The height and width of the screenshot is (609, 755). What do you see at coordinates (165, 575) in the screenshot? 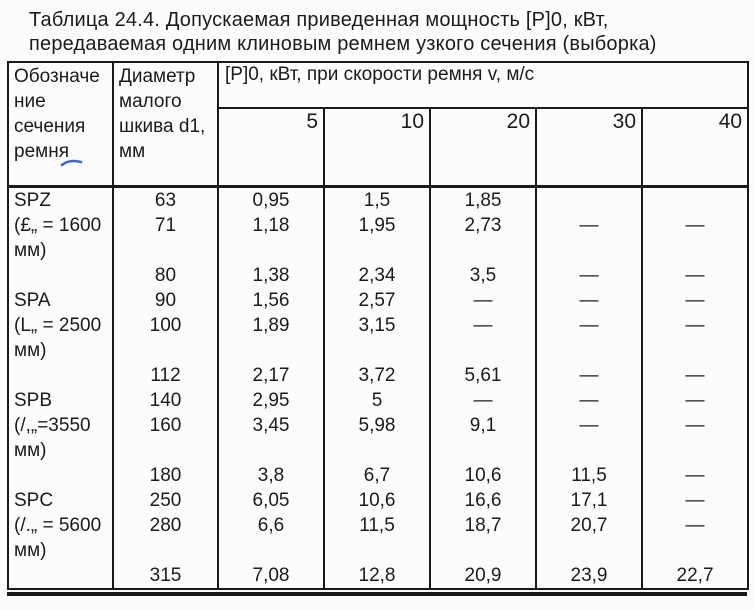
I see `table-cell: 315` at bounding box center [165, 575].